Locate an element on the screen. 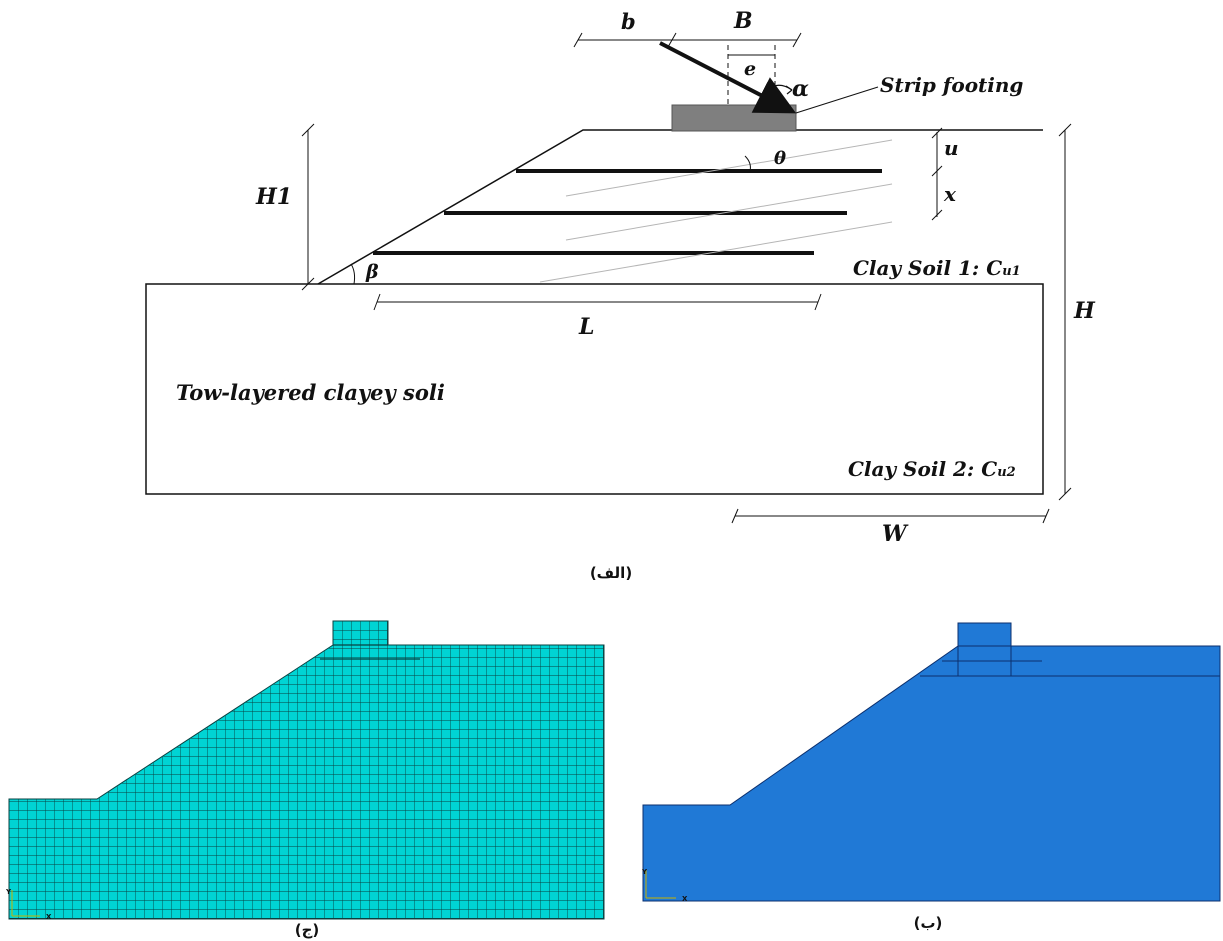  geometry-axis-triad: Y X is located at coordinates (664, 885).